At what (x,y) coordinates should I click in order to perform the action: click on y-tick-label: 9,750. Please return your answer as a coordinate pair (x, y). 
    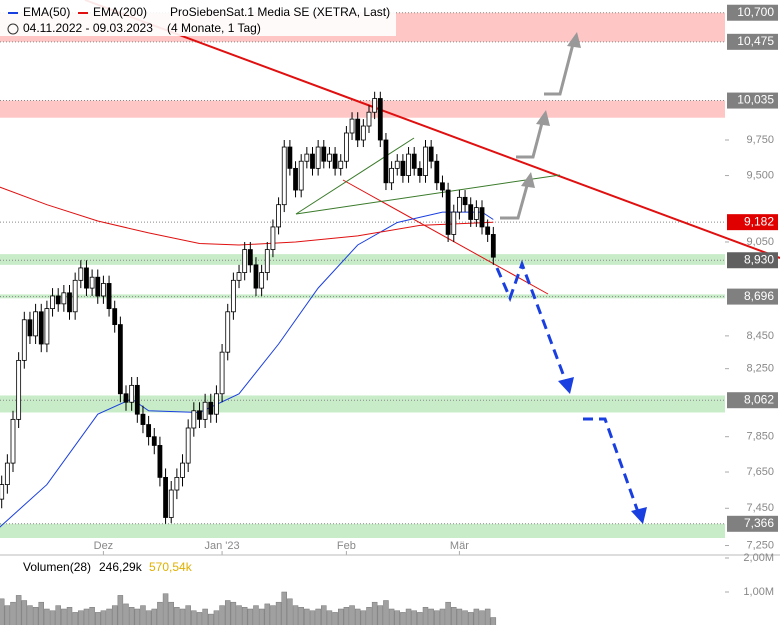
    Looking at the image, I should click on (760, 140).